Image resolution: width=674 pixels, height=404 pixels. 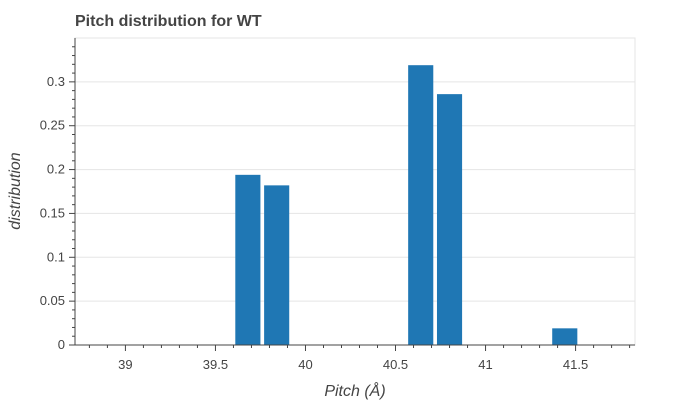 I want to click on y-tick-label: 0, so click(x=61, y=344).